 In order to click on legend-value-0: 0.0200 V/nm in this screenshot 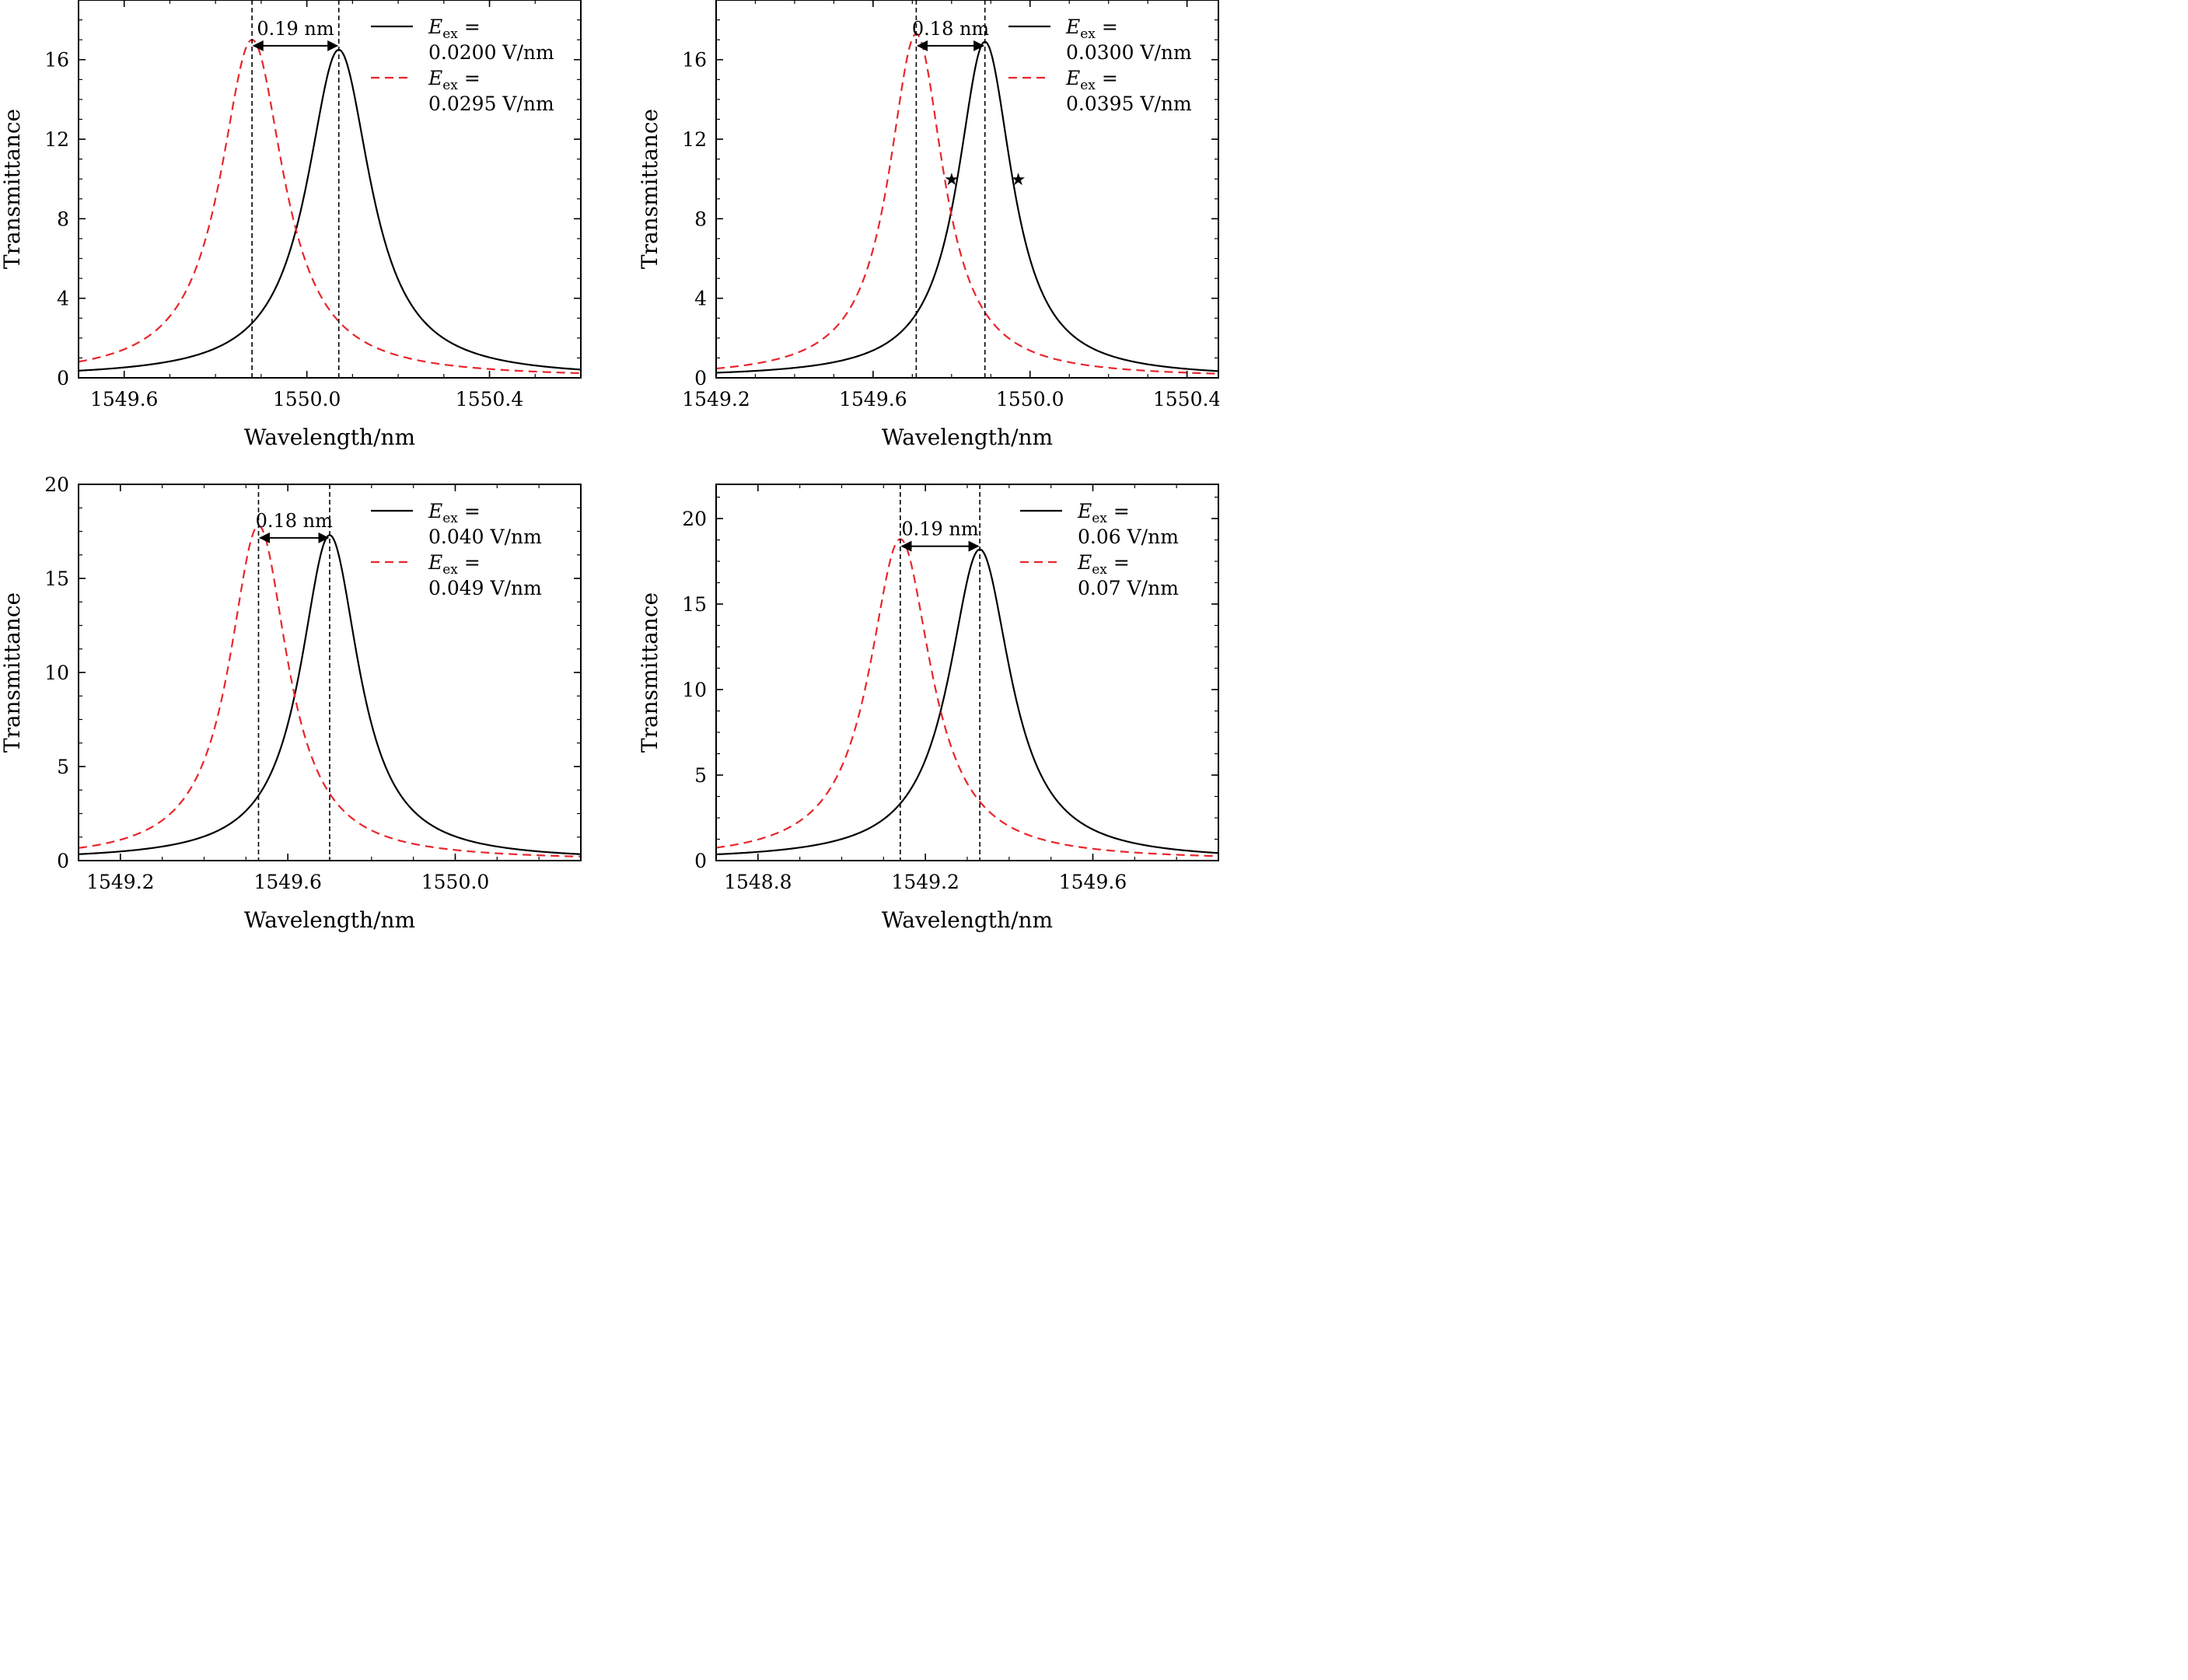, I will do `click(491, 52)`.